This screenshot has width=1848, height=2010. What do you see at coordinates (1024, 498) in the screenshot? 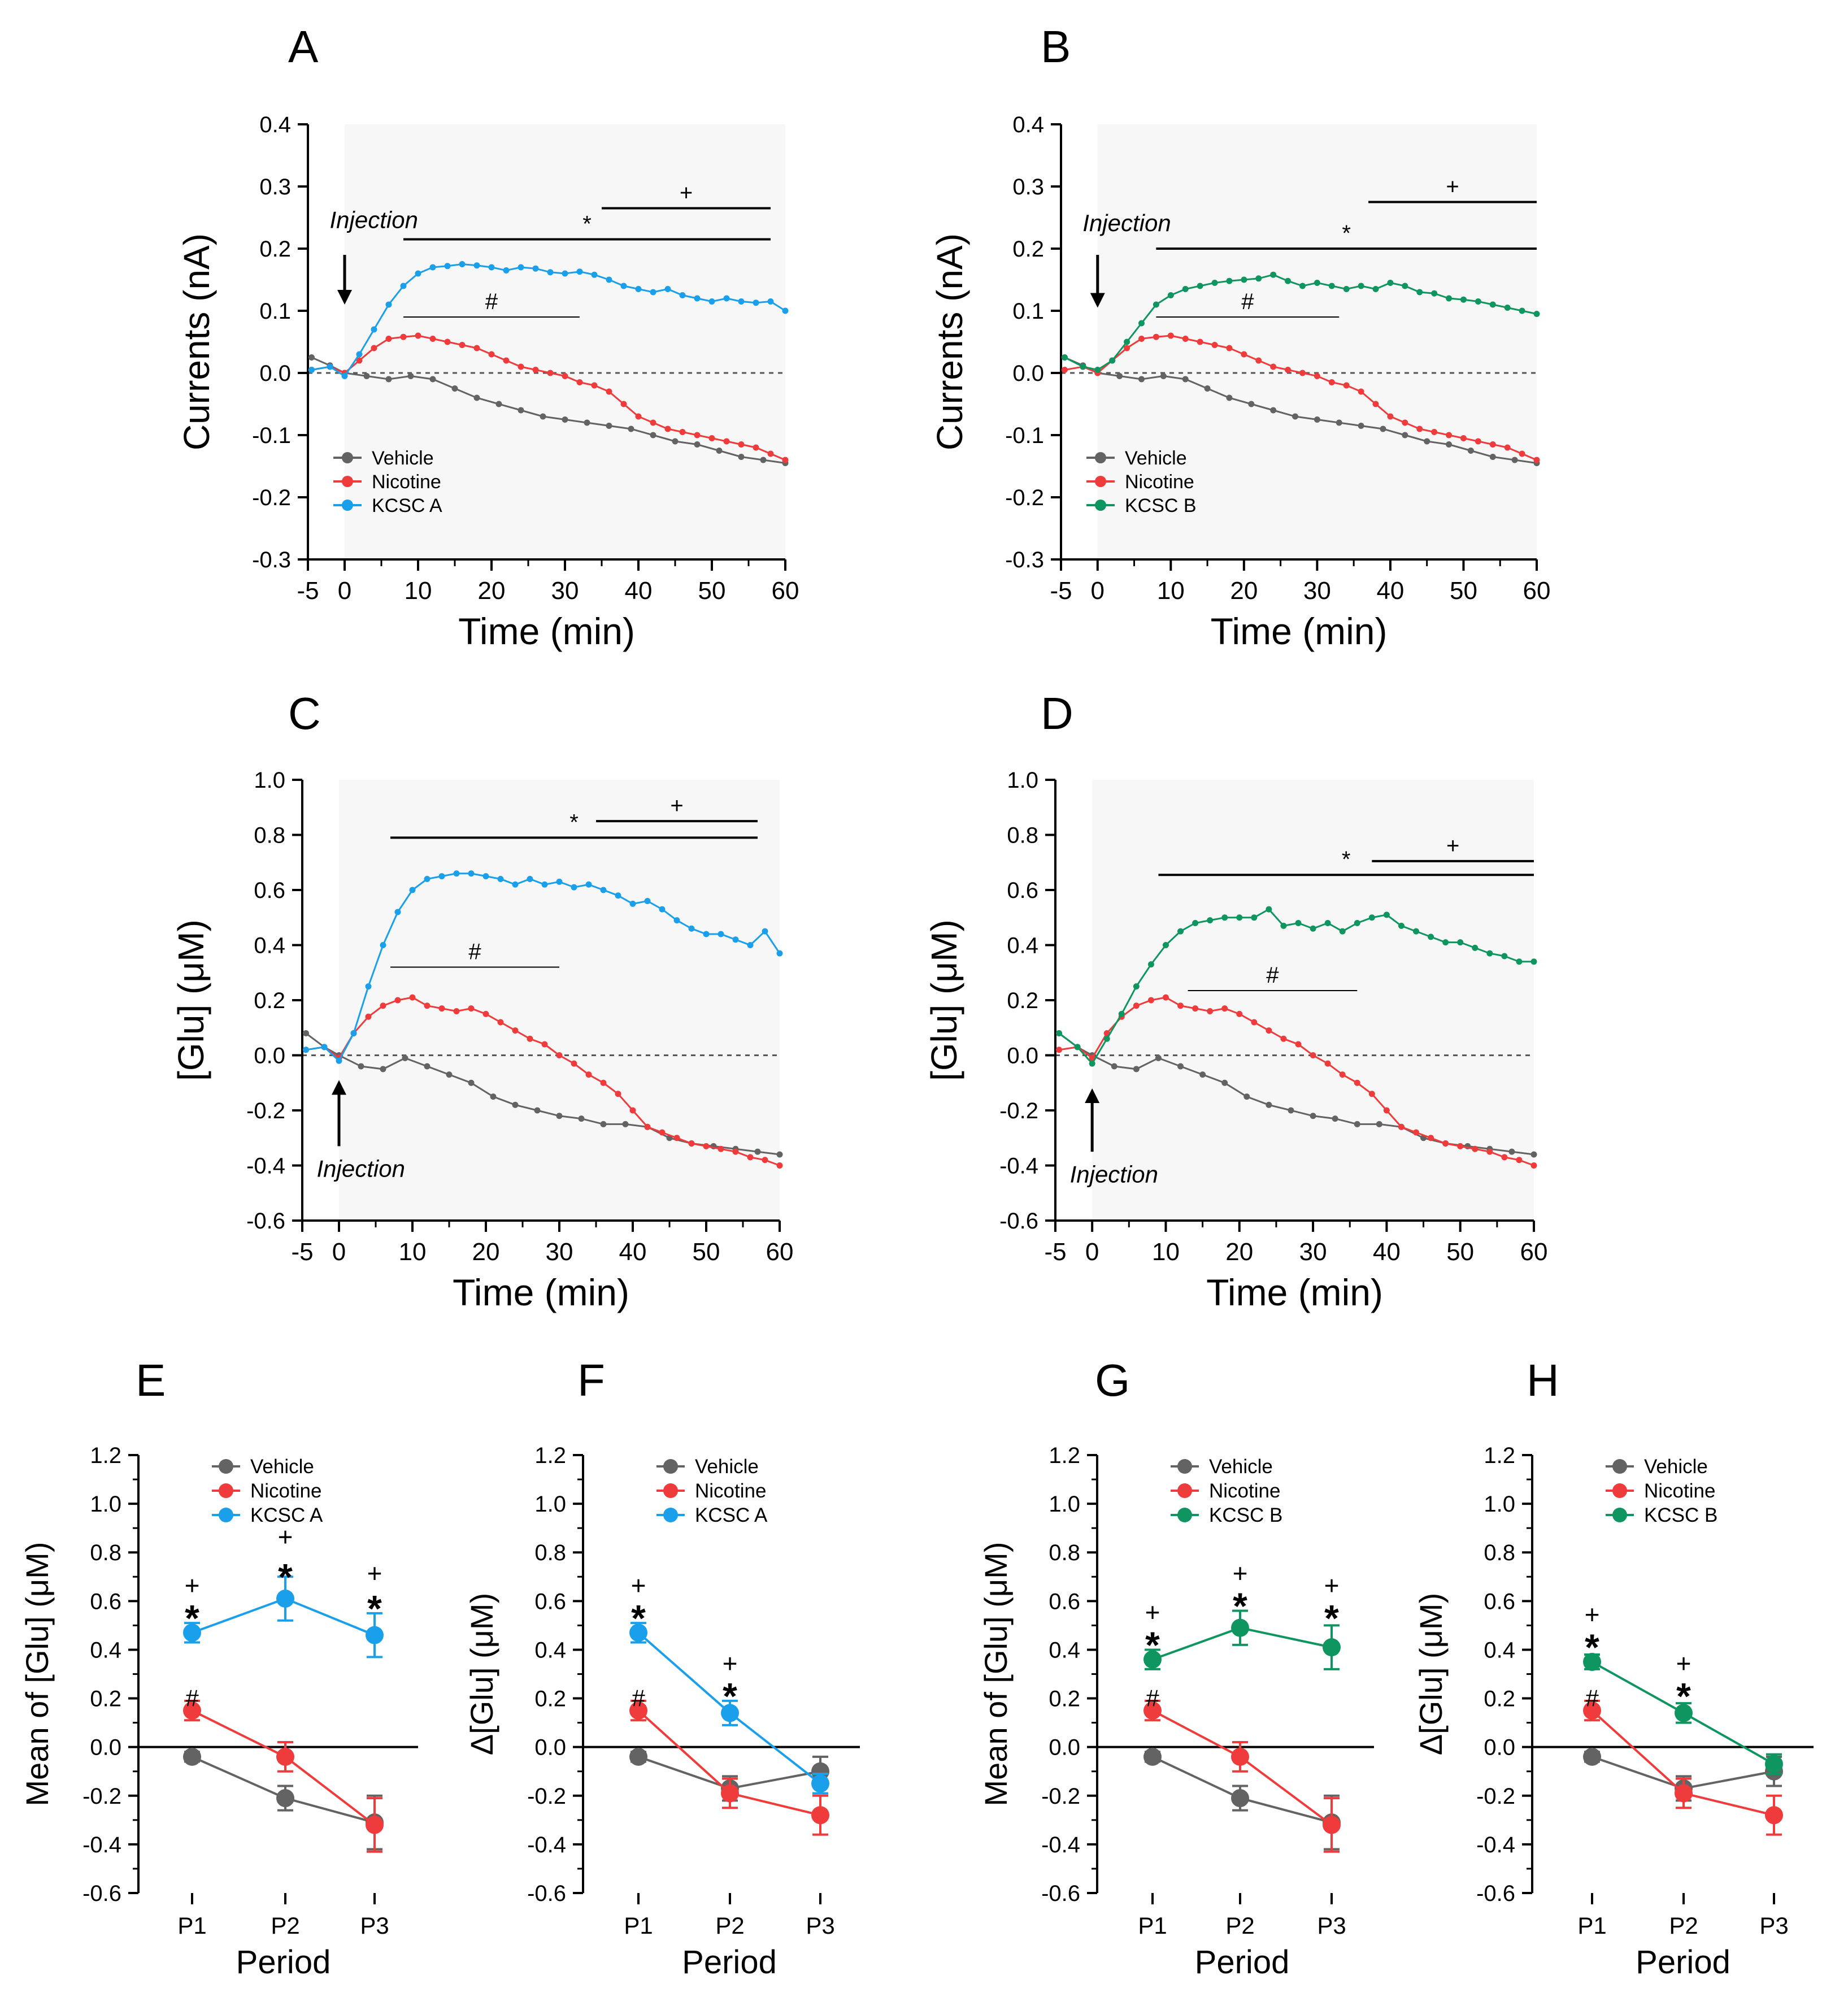
I see `y-tick-label: -0.2` at bounding box center [1024, 498].